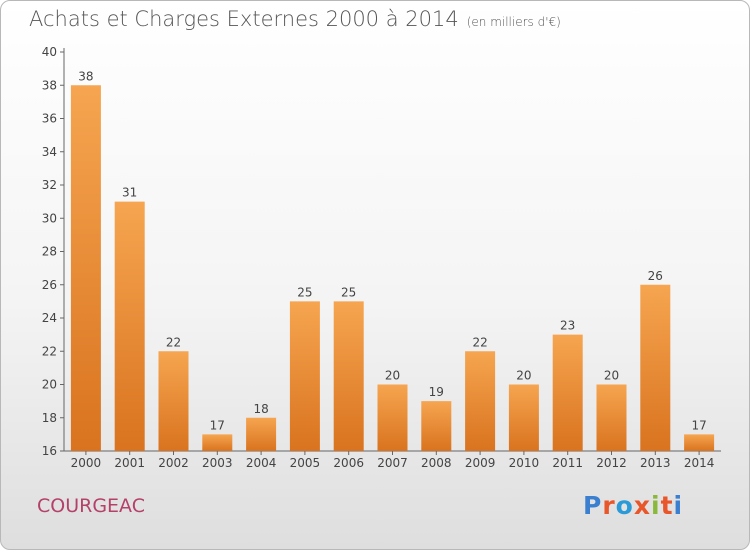 The image size is (750, 550). I want to click on x-tick-label: 2008, so click(436, 463).